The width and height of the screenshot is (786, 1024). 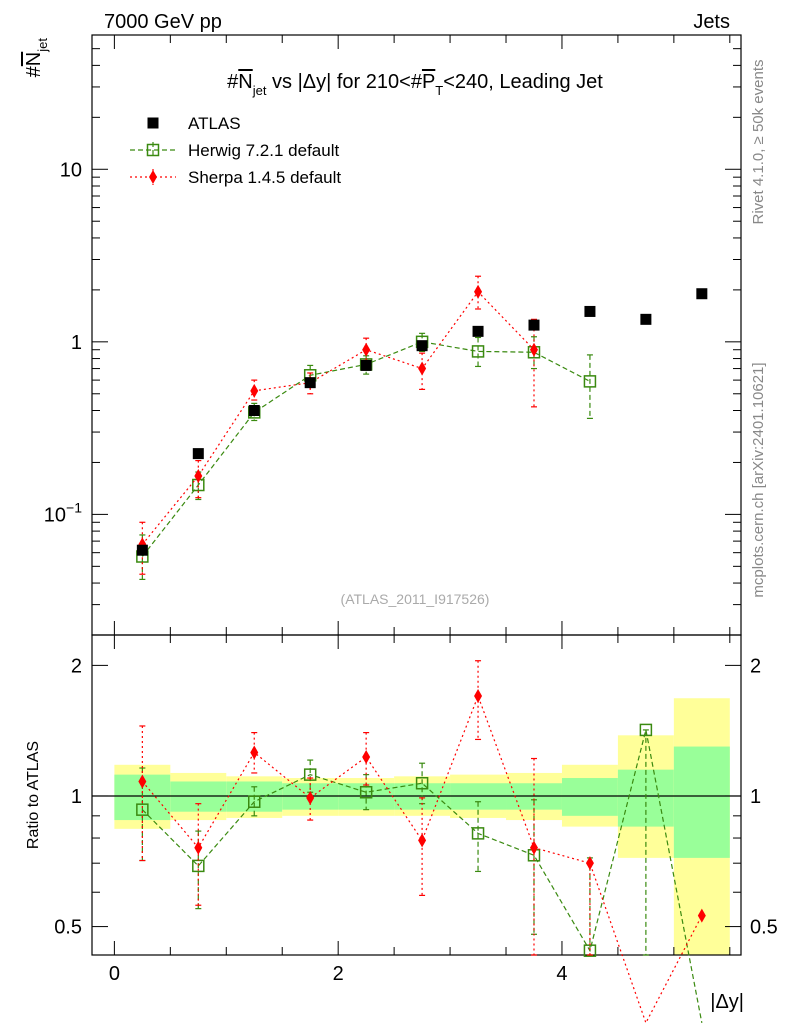 I want to click on y-tick-label: 1, so click(x=76, y=343).